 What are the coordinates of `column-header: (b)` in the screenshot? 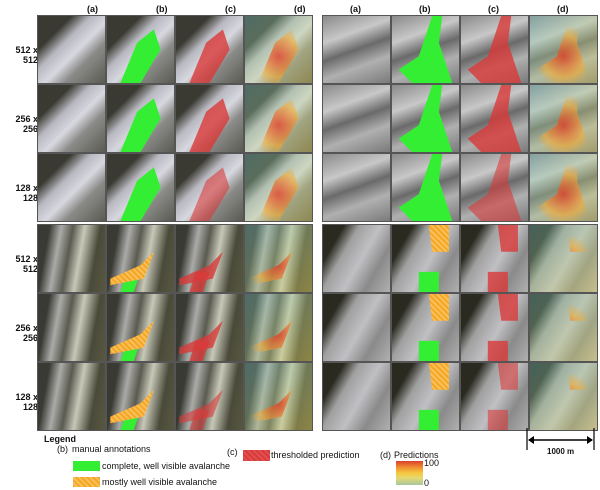 It's located at (162, 9).